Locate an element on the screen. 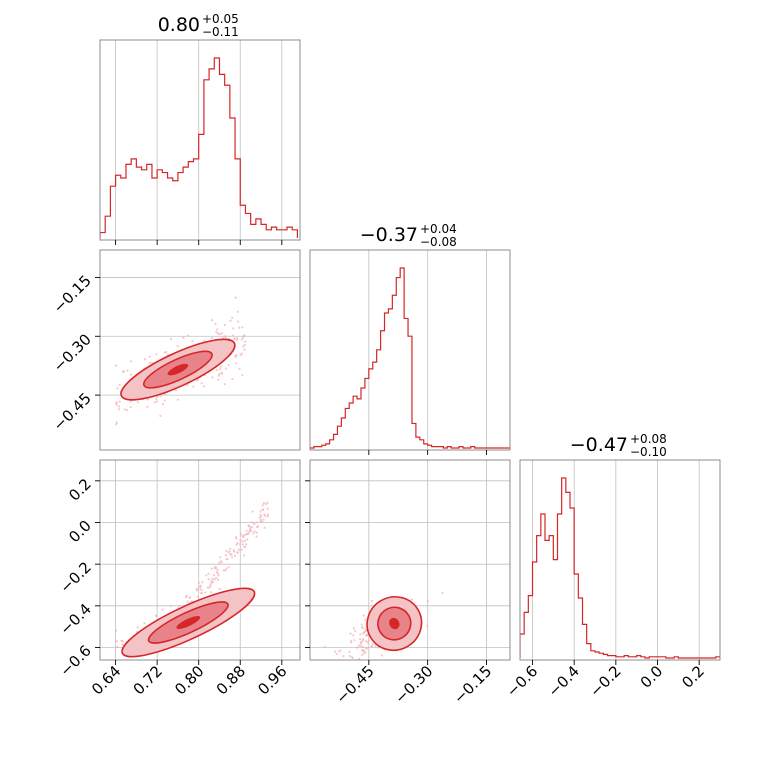 This screenshot has width=760, height=760. y-tick-label: 0.2 is located at coordinates (80, 490).